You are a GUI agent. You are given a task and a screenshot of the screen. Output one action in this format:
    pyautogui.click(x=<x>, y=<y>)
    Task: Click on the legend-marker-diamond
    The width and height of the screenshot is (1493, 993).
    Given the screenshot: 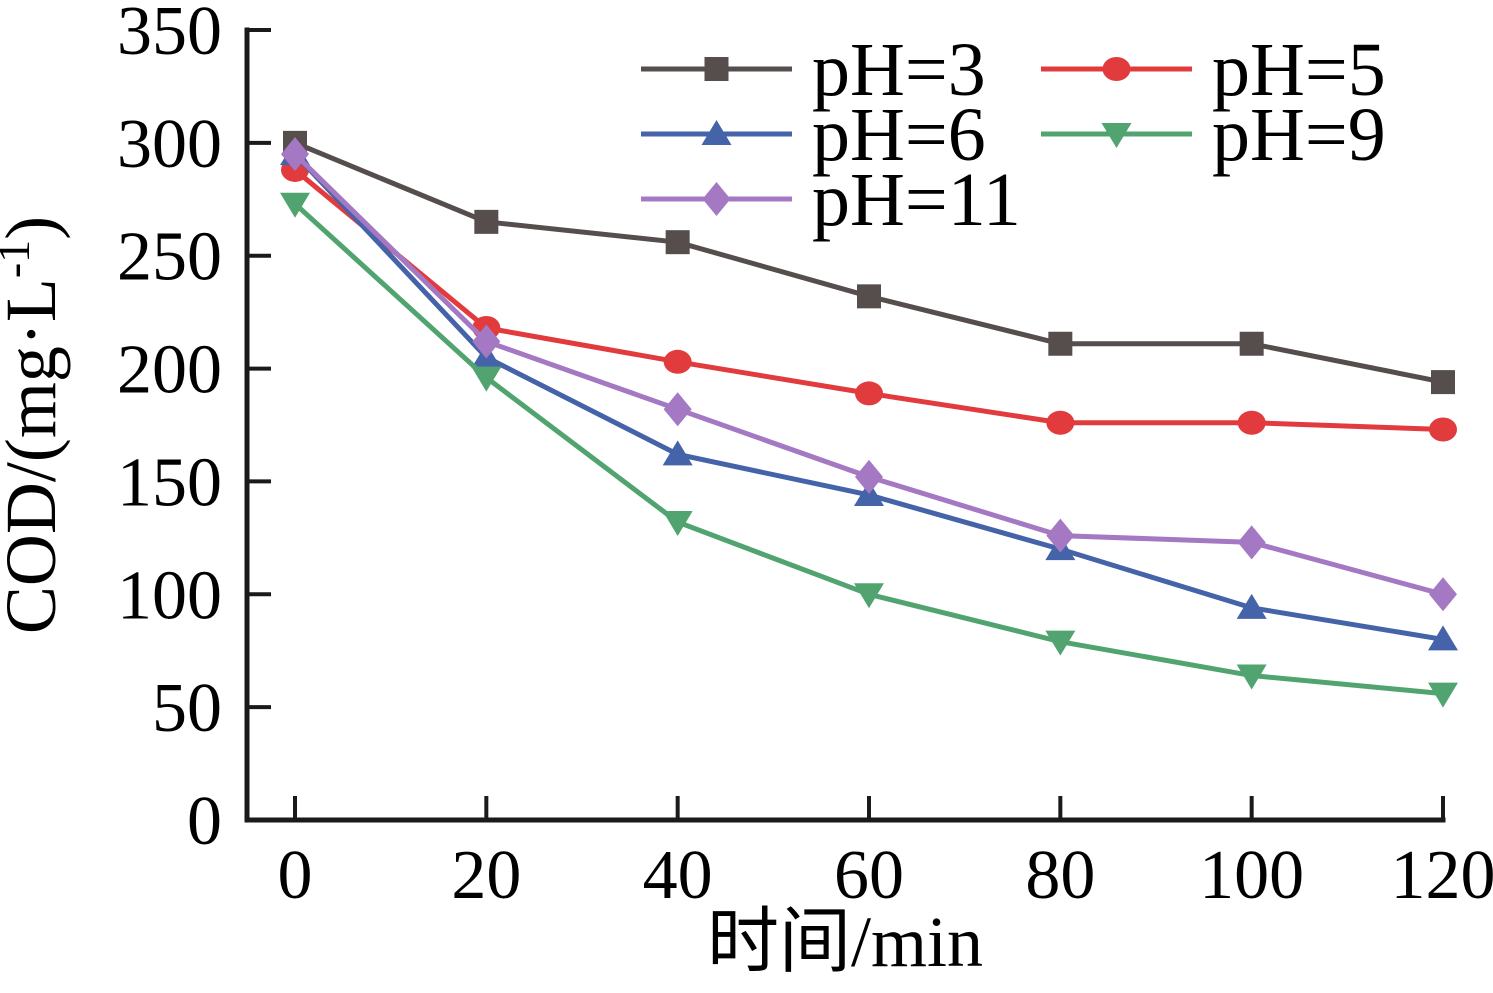 What is the action you would take?
    pyautogui.click(x=716, y=199)
    